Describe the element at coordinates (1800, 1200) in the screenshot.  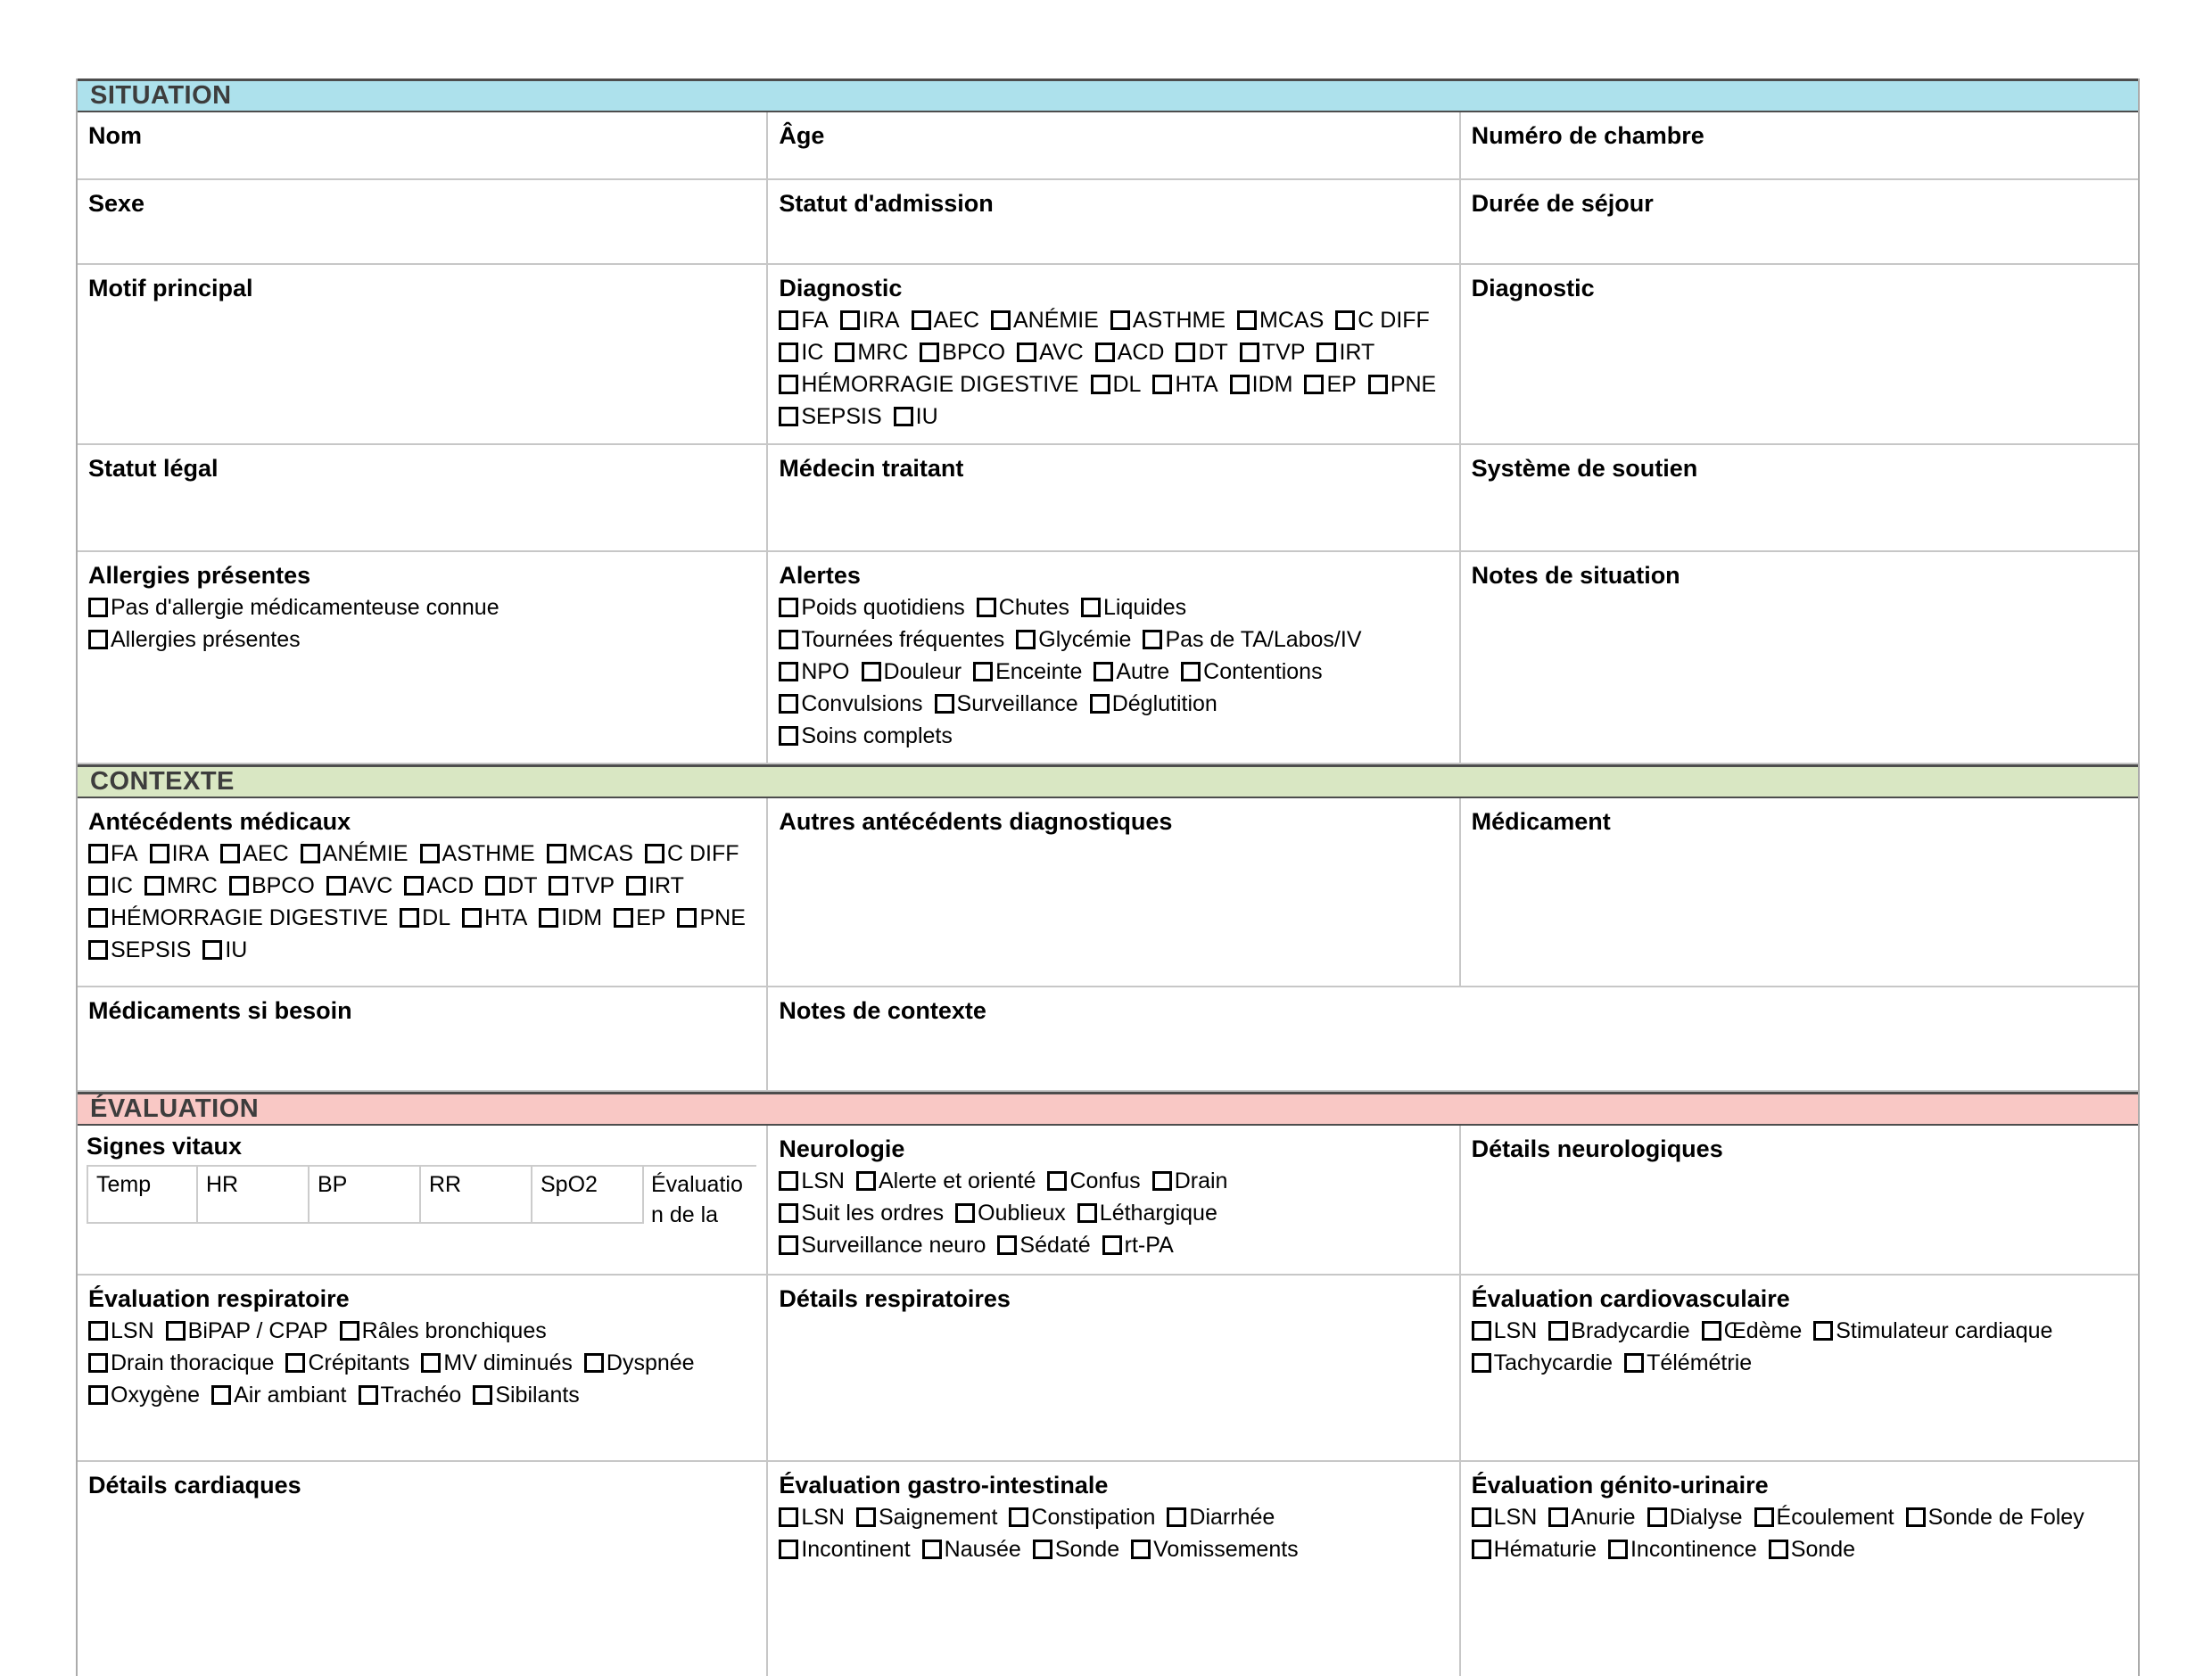
I see `field-details-neurologiques: Détails neurologiques` at that location.